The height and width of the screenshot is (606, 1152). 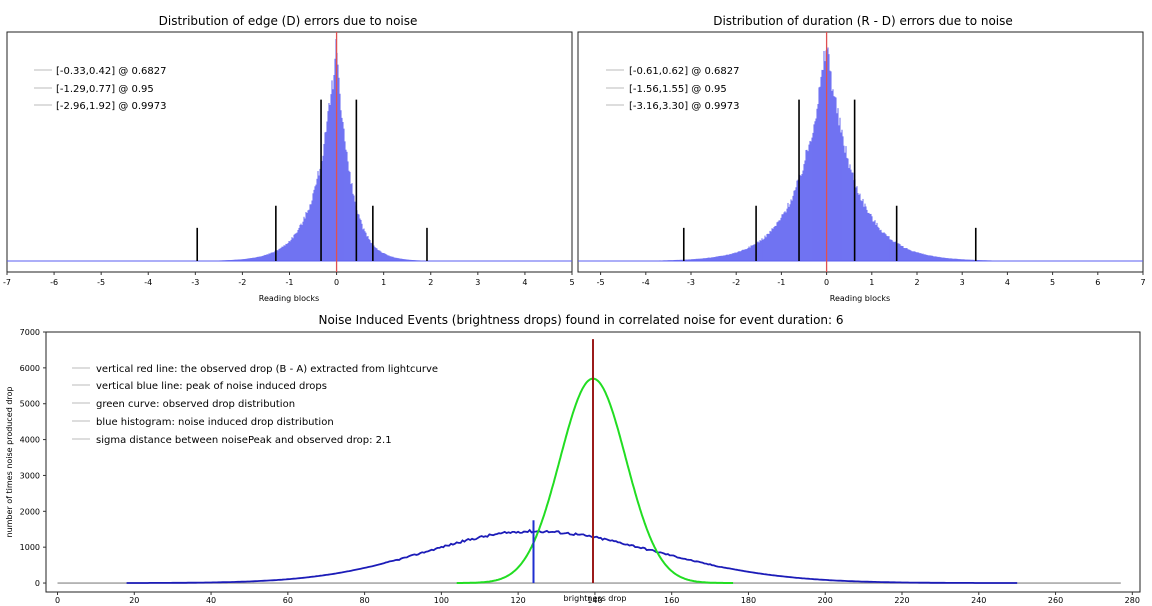 I want to click on x-tick-label: 240, so click(x=978, y=600).